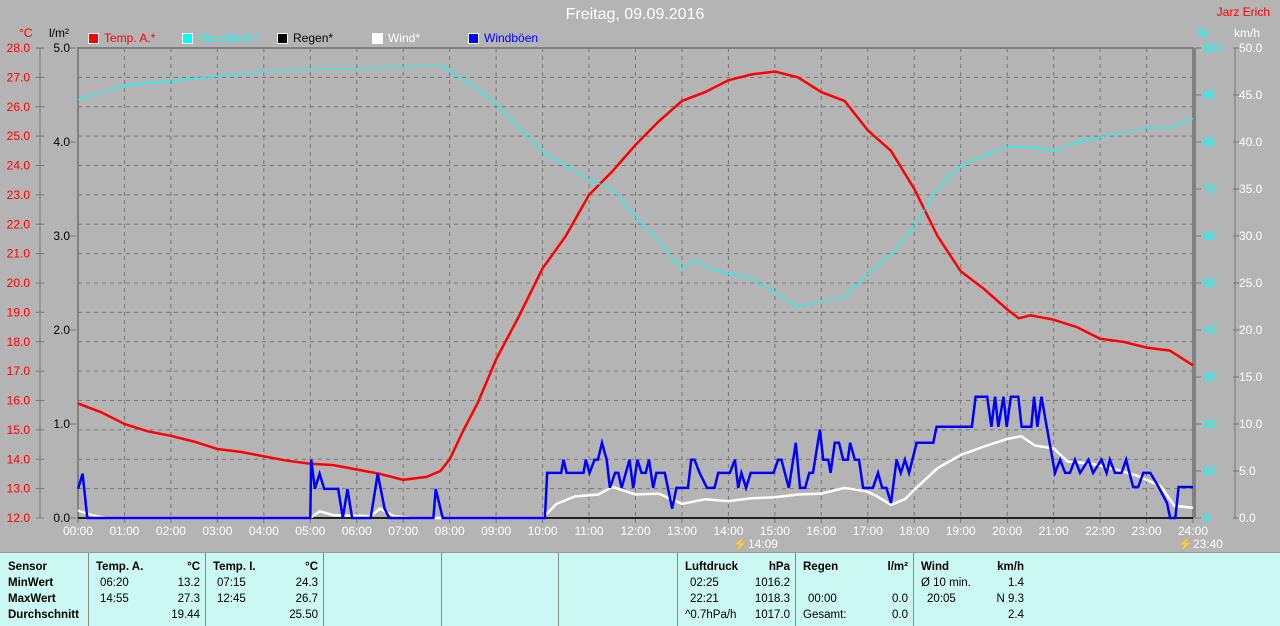  What do you see at coordinates (755, 544) in the screenshot?
I see `event-marker-1: ⚡14:09` at bounding box center [755, 544].